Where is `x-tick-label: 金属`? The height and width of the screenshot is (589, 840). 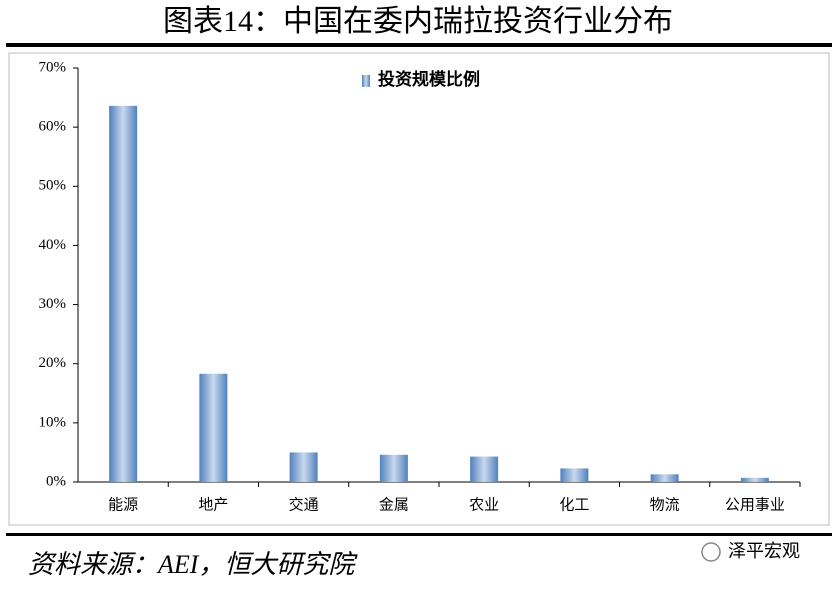 x-tick-label: 金属 is located at coordinates (394, 504).